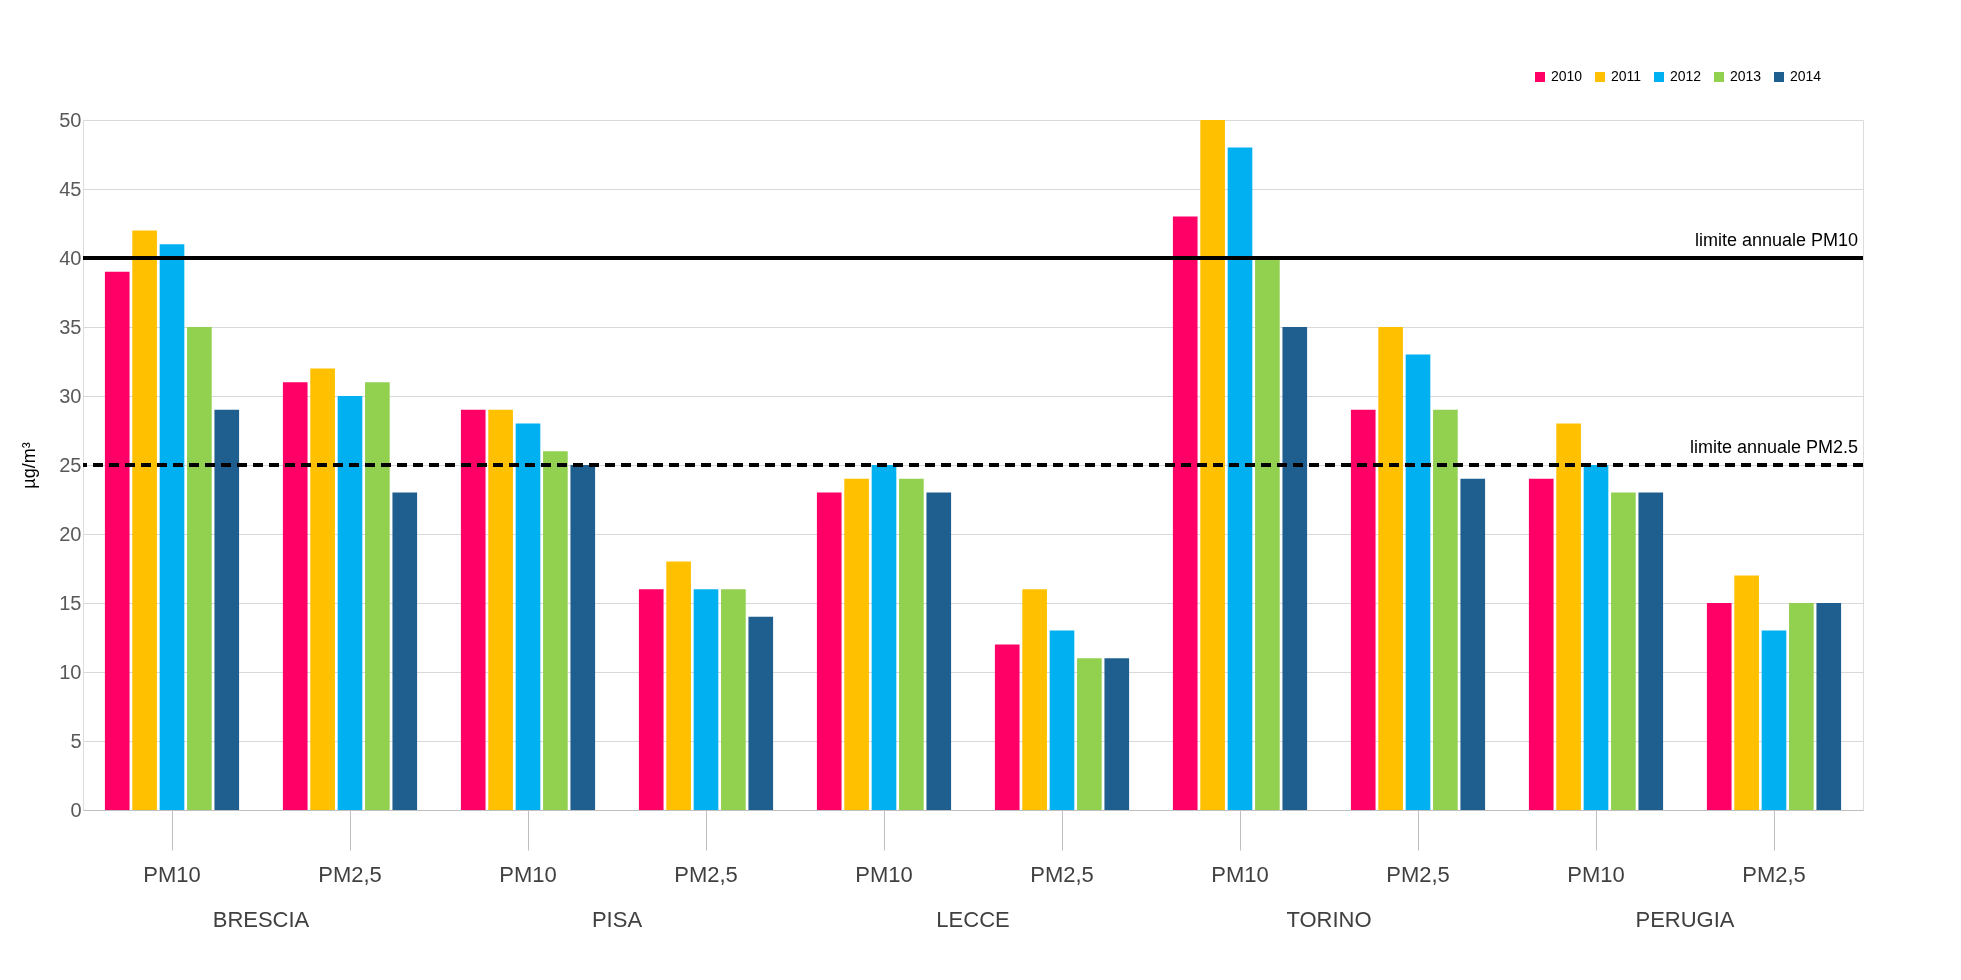 The height and width of the screenshot is (980, 1961). What do you see at coordinates (70, 119) in the screenshot?
I see `y-tick-label: 50` at bounding box center [70, 119].